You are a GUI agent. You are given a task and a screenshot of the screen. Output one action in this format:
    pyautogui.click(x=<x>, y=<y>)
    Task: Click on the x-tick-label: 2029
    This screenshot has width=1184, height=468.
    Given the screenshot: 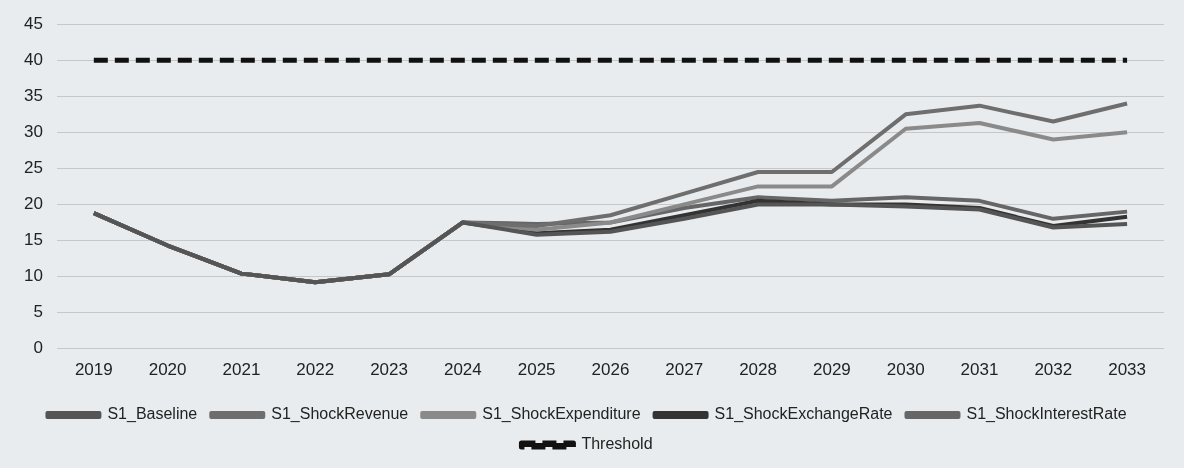 What is the action you would take?
    pyautogui.click(x=831, y=370)
    